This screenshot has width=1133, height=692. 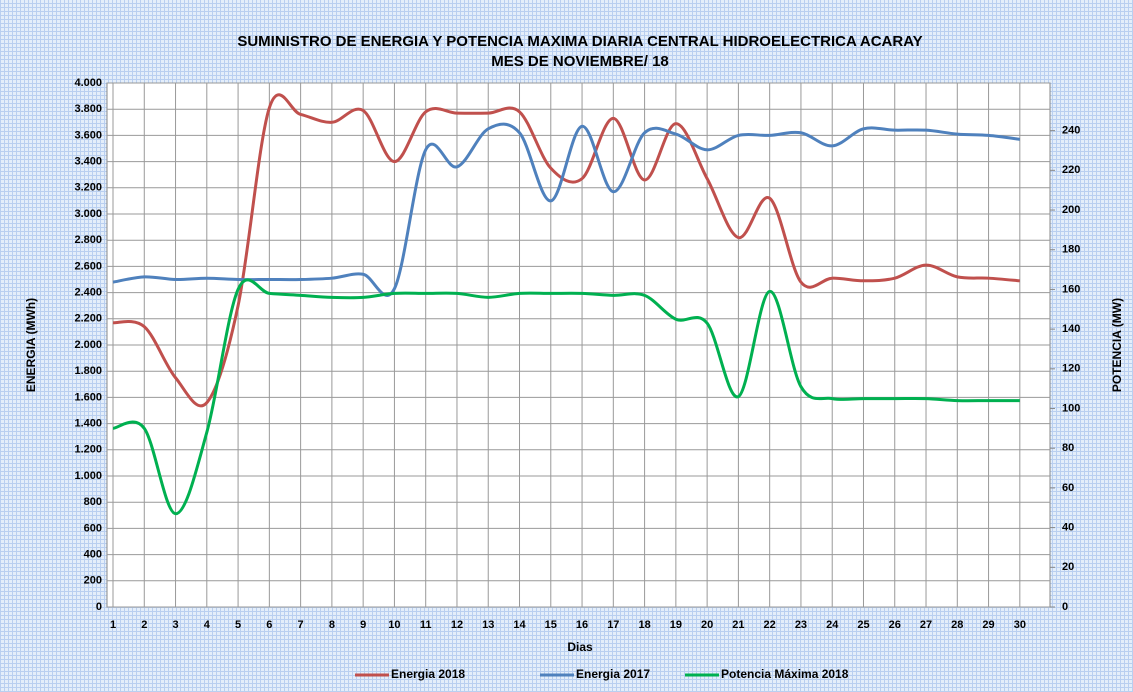 I want to click on x-tick-label: 4, so click(x=207, y=625).